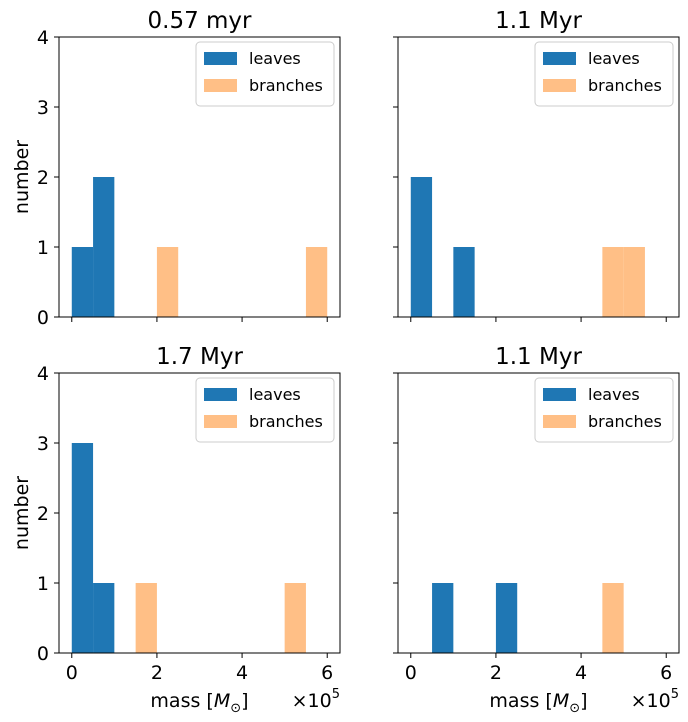 The image size is (688, 722). I want to click on subplot-title: 0.57 myr, so click(200, 21).